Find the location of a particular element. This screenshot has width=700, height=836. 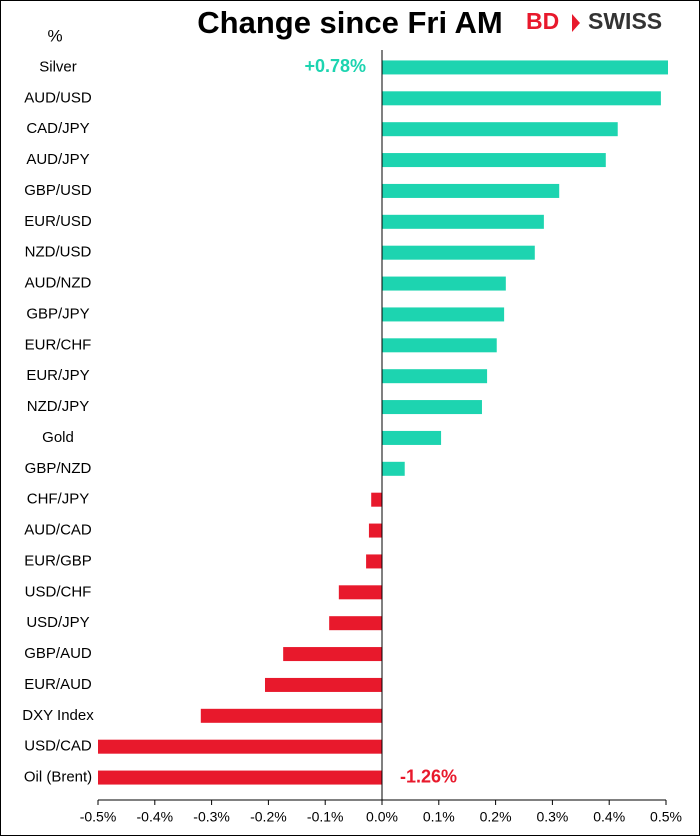

y-tick-label: GBP/USD is located at coordinates (58, 190).